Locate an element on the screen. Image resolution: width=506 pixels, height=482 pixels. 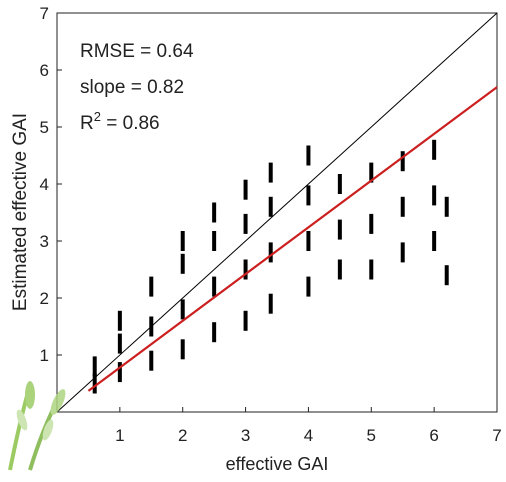
x-tick-label: 4 is located at coordinates (308, 435).